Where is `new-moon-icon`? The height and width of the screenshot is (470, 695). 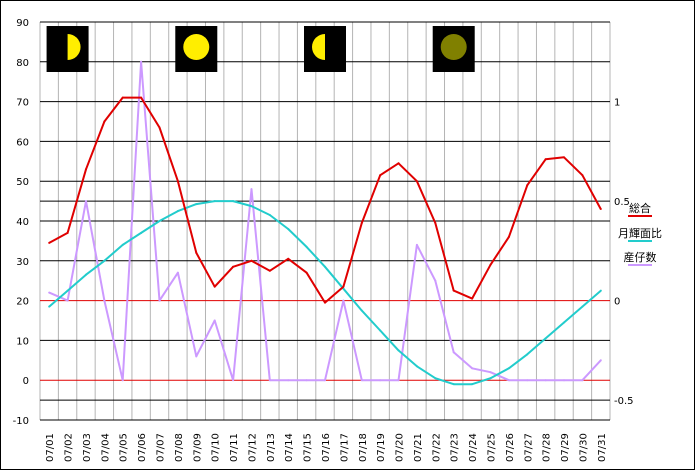 new-moon-icon is located at coordinates (453, 49).